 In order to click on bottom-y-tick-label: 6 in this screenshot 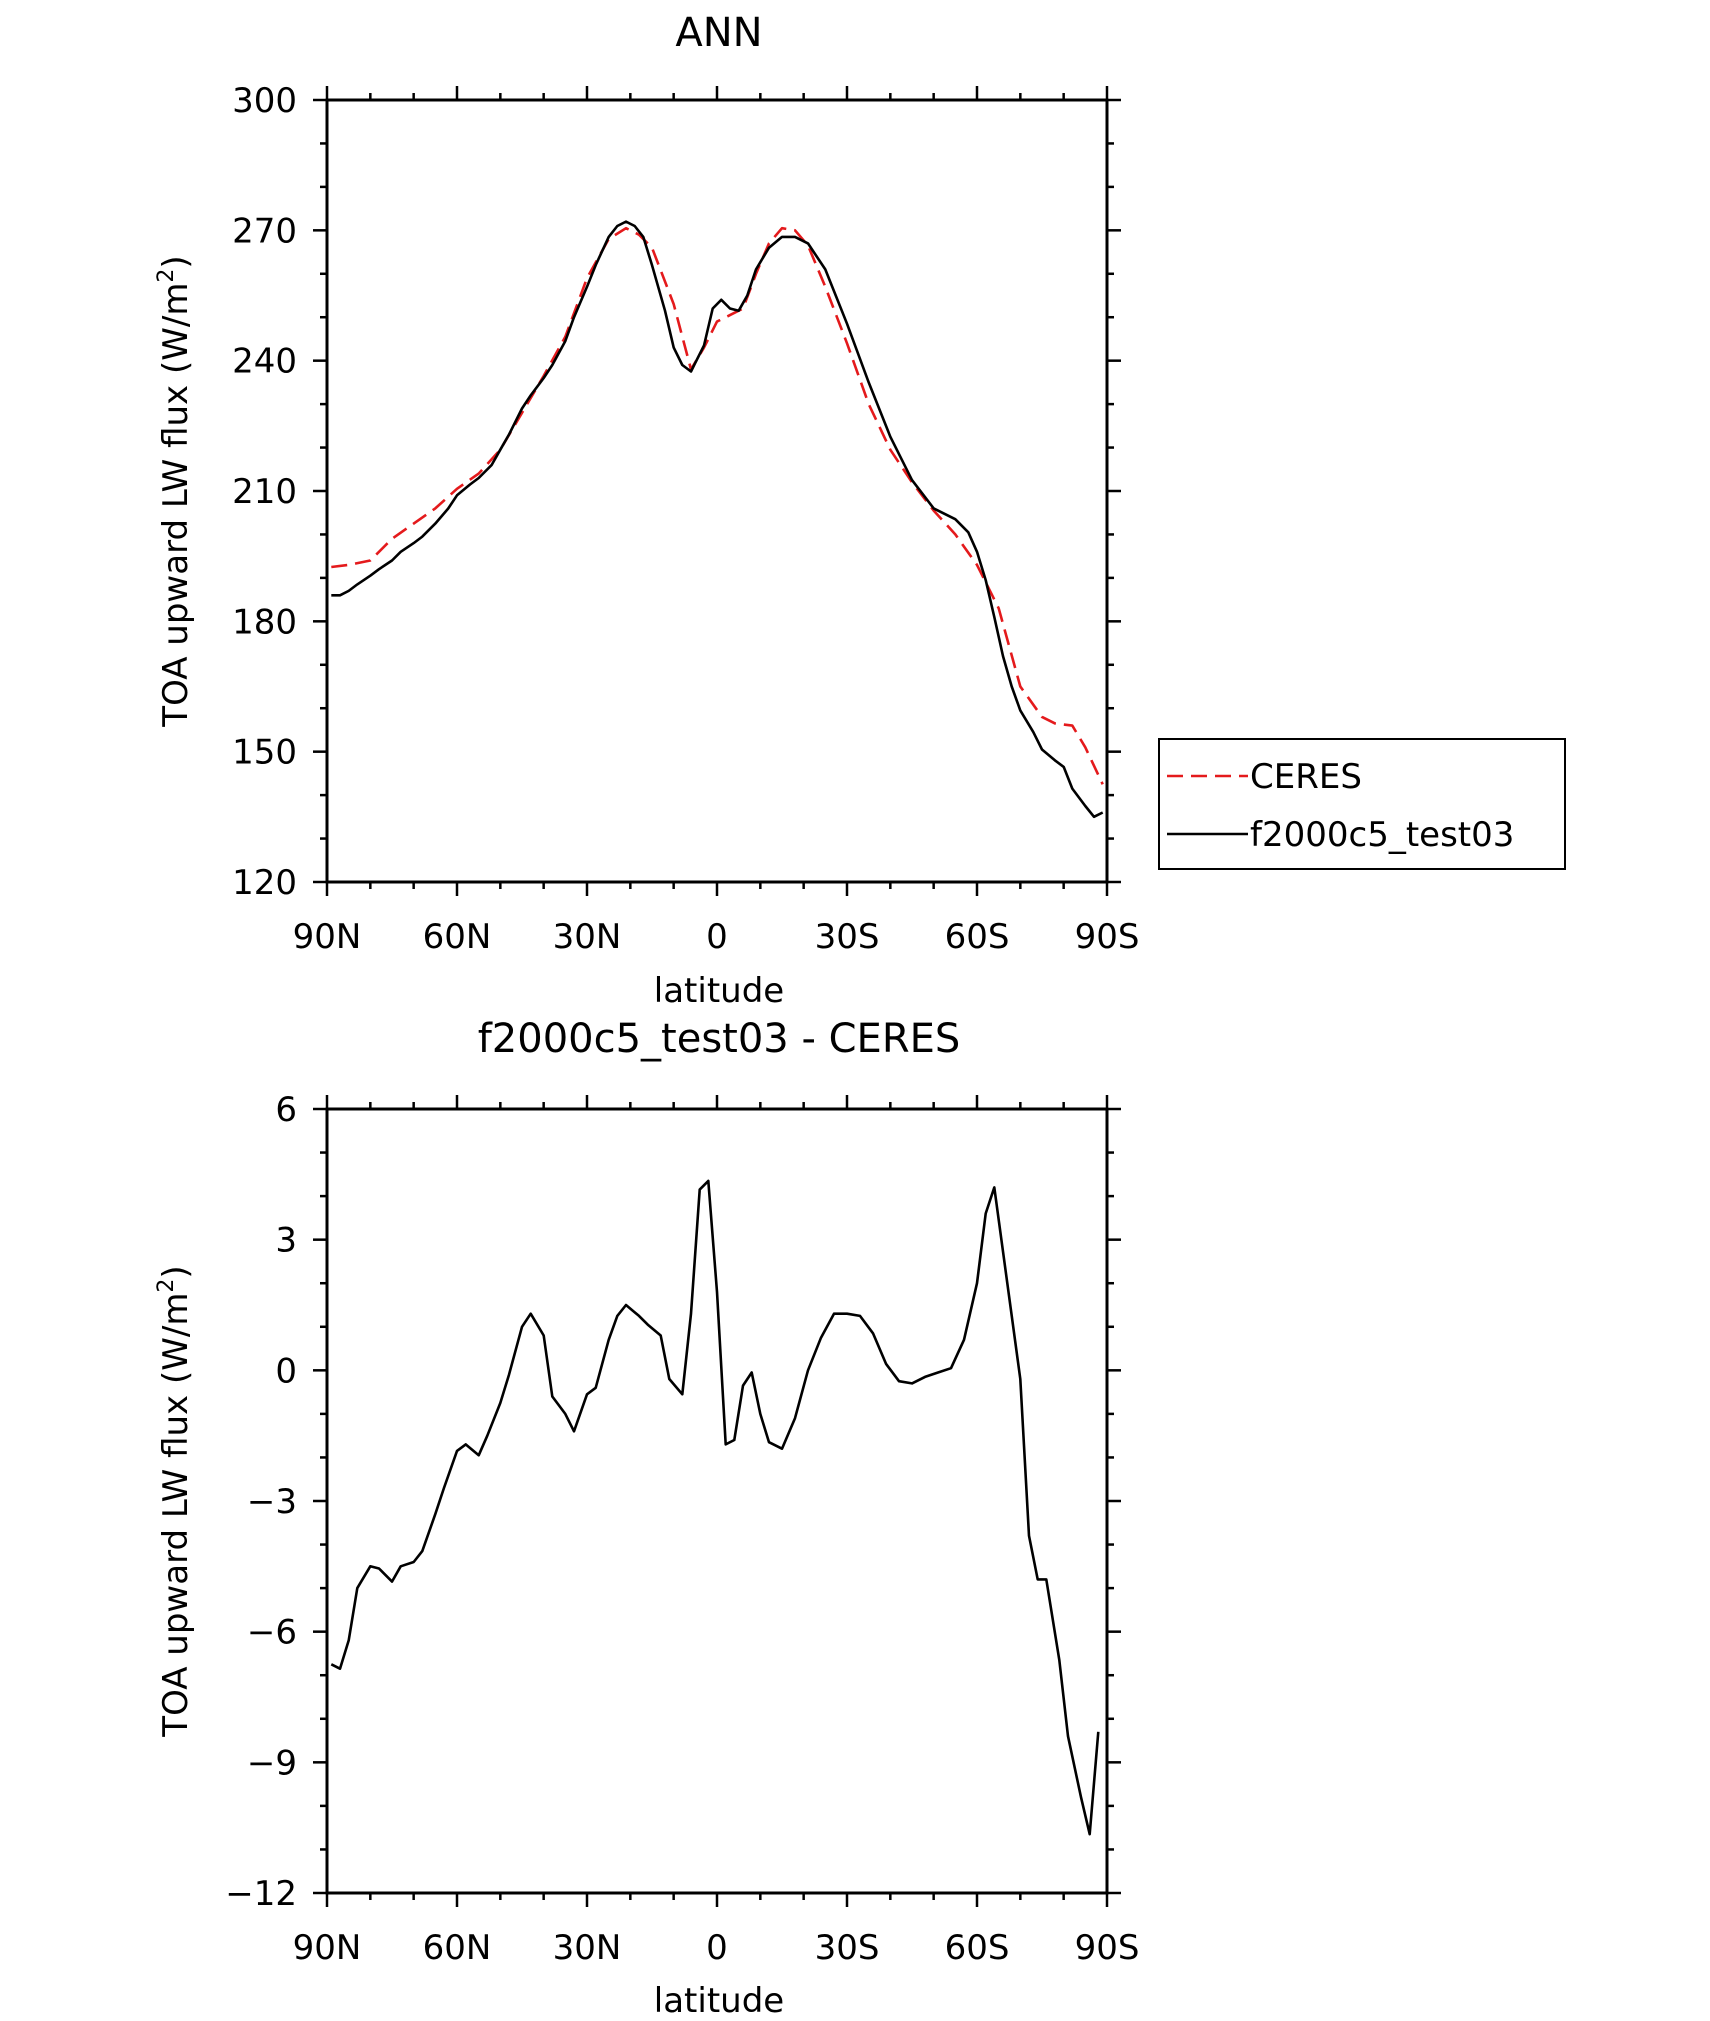, I will do `click(286, 1110)`.